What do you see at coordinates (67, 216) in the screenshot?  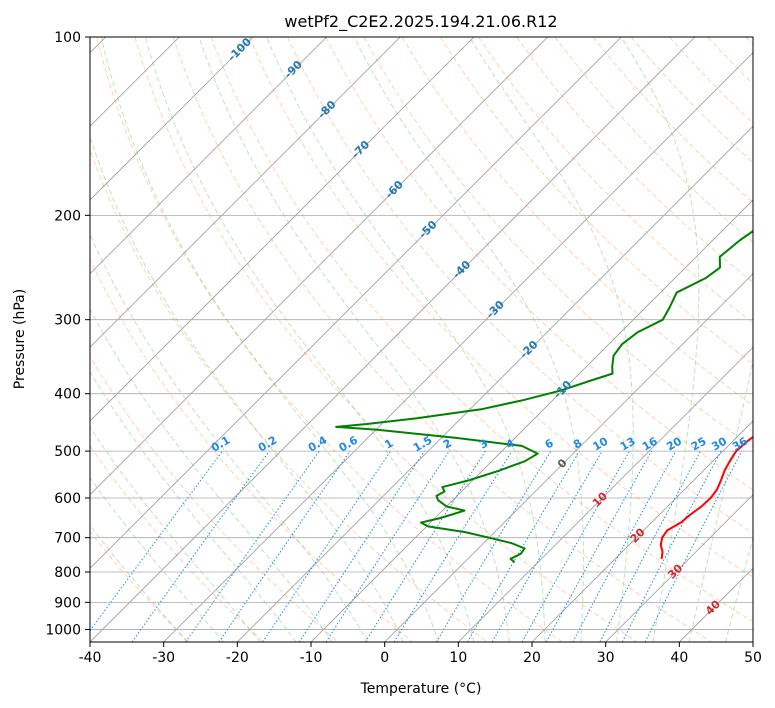 I see `y-tick-label: 200` at bounding box center [67, 216].